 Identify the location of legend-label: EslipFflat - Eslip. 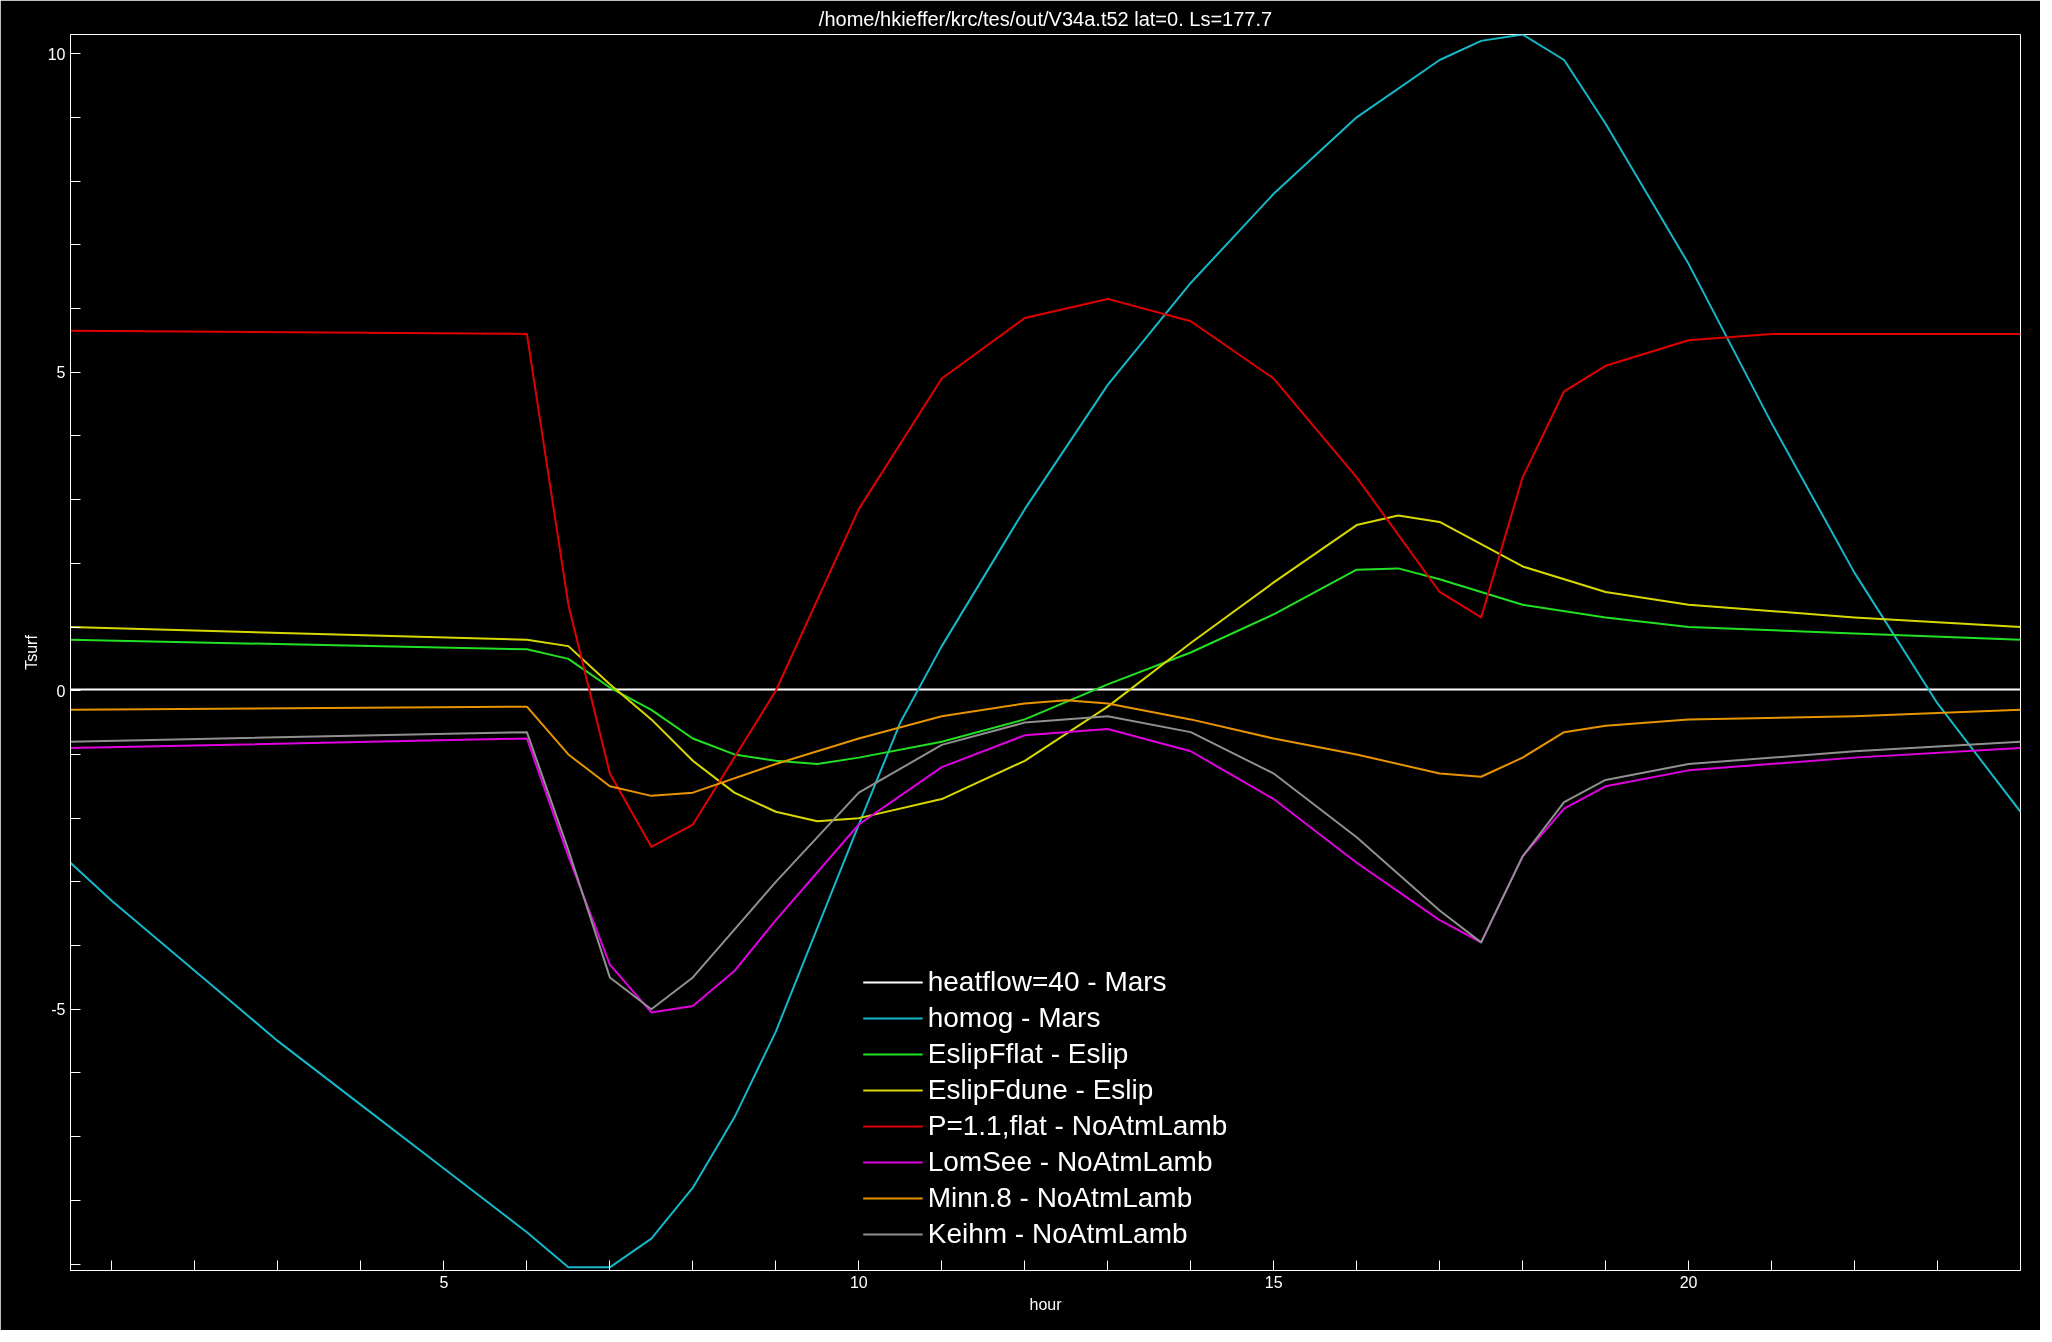
(1028, 1054).